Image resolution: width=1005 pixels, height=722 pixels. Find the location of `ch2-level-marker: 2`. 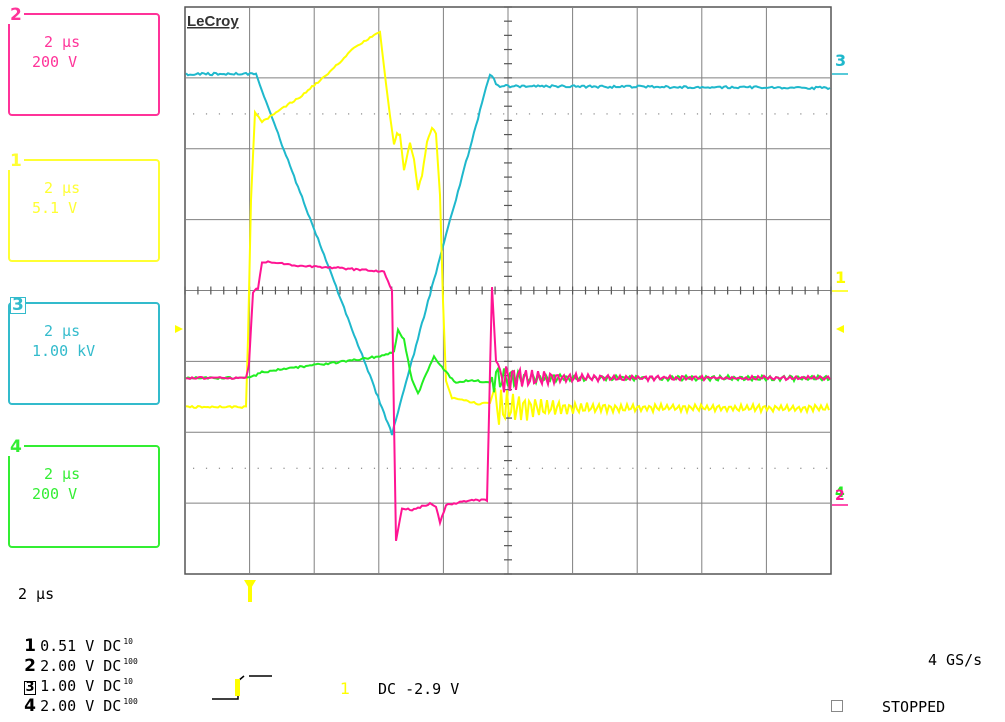

ch2-level-marker: 2 is located at coordinates (840, 496).